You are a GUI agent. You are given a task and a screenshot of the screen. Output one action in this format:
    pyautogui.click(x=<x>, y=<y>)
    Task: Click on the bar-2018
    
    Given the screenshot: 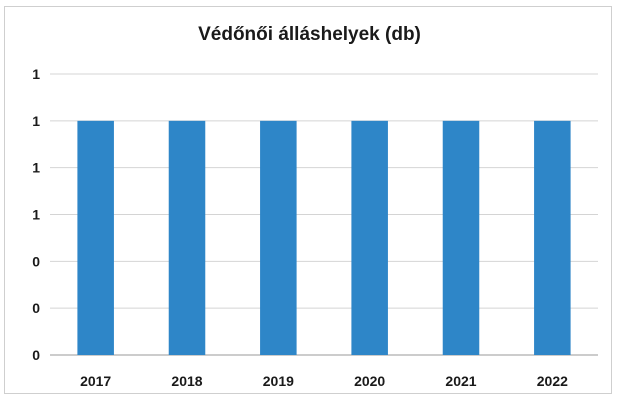 What is the action you would take?
    pyautogui.click(x=187, y=237)
    